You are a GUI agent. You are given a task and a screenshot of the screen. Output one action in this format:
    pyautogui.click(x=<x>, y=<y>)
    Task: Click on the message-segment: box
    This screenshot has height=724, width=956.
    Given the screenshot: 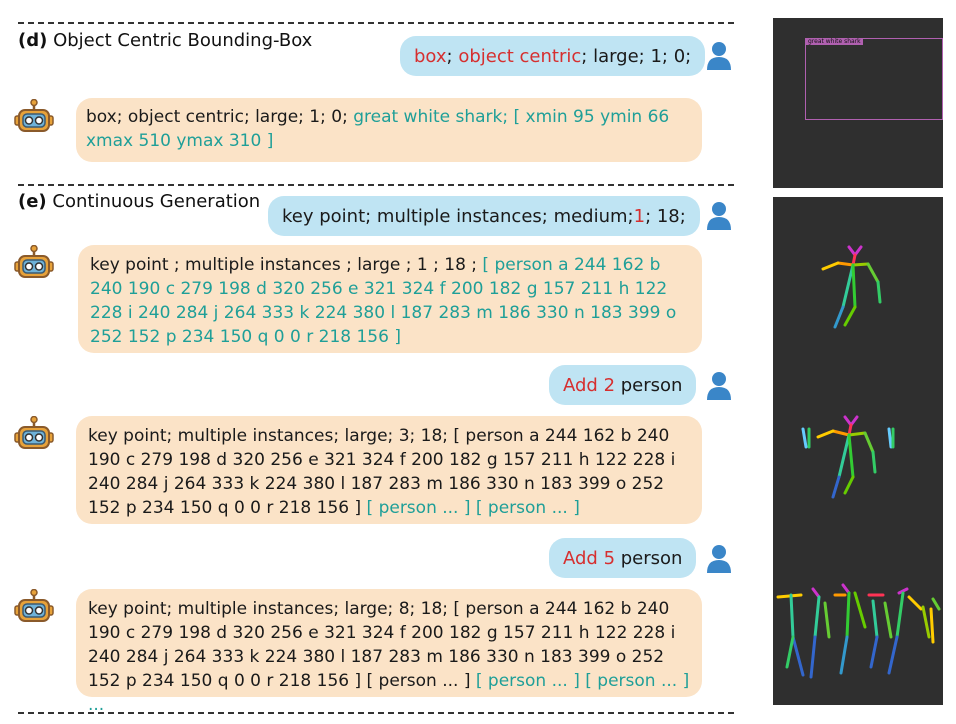 What is the action you would take?
    pyautogui.click(x=430, y=56)
    